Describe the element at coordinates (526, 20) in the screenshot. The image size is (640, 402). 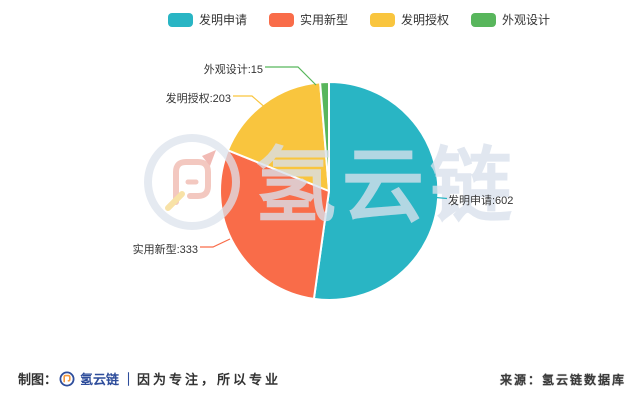
I see `legend-label: 外观设计` at that location.